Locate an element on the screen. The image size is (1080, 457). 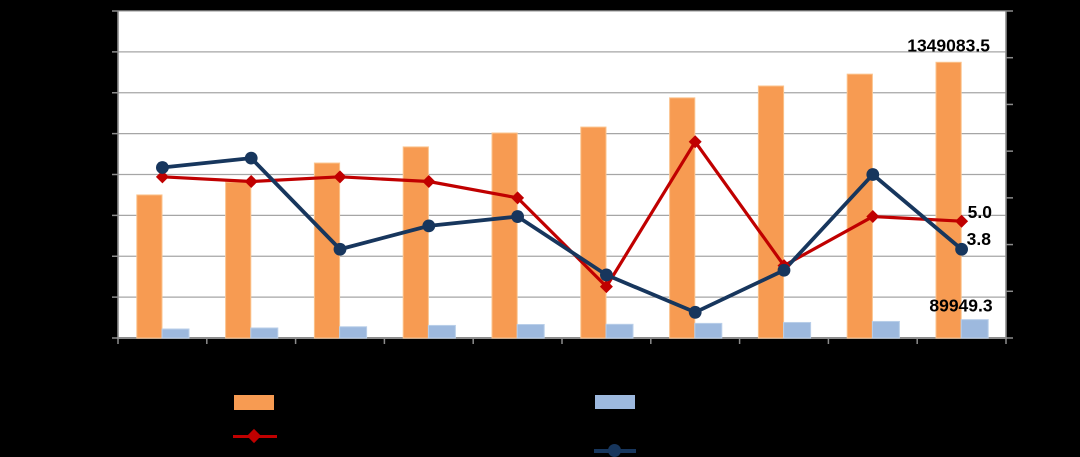
legend-swatch-orange-bar-icon is located at coordinates (254, 402).